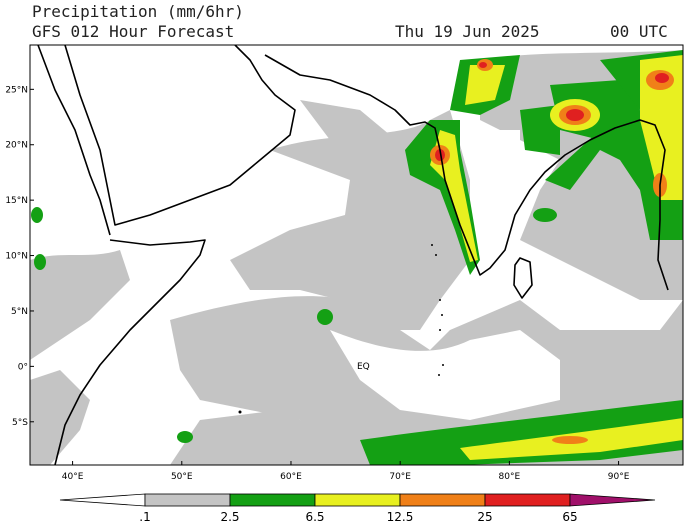 The image size is (700, 525). I want to click on lat-tick-label: 20°N, so click(16, 146).